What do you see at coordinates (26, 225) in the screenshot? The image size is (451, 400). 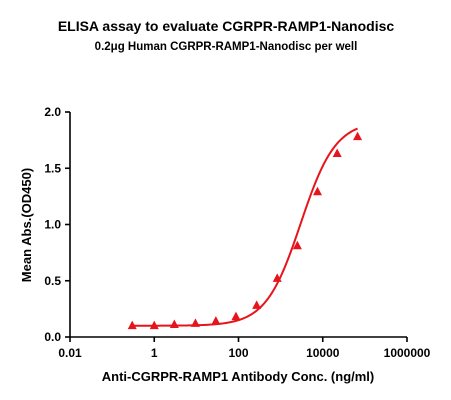 I see `y-axis-label: Mean Abs.(OD450)` at bounding box center [26, 225].